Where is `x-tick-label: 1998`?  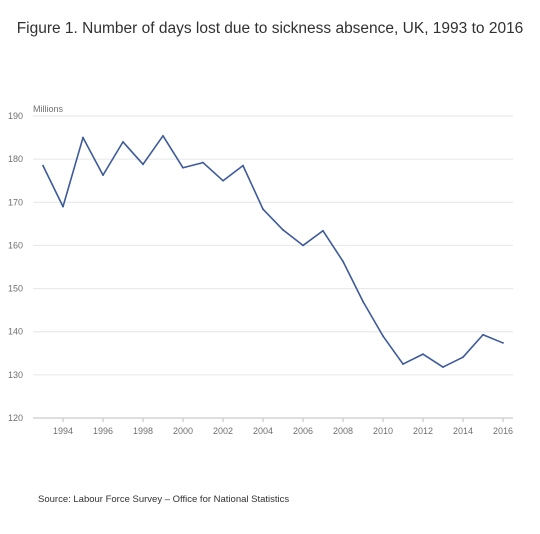 x-tick-label: 1998 is located at coordinates (143, 431).